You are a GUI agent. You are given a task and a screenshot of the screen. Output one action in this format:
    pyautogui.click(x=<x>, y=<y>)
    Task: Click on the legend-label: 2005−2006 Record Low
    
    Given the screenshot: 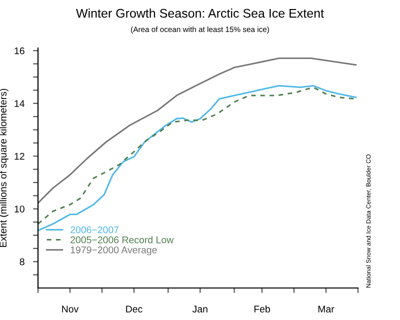 What is the action you would take?
    pyautogui.click(x=122, y=240)
    